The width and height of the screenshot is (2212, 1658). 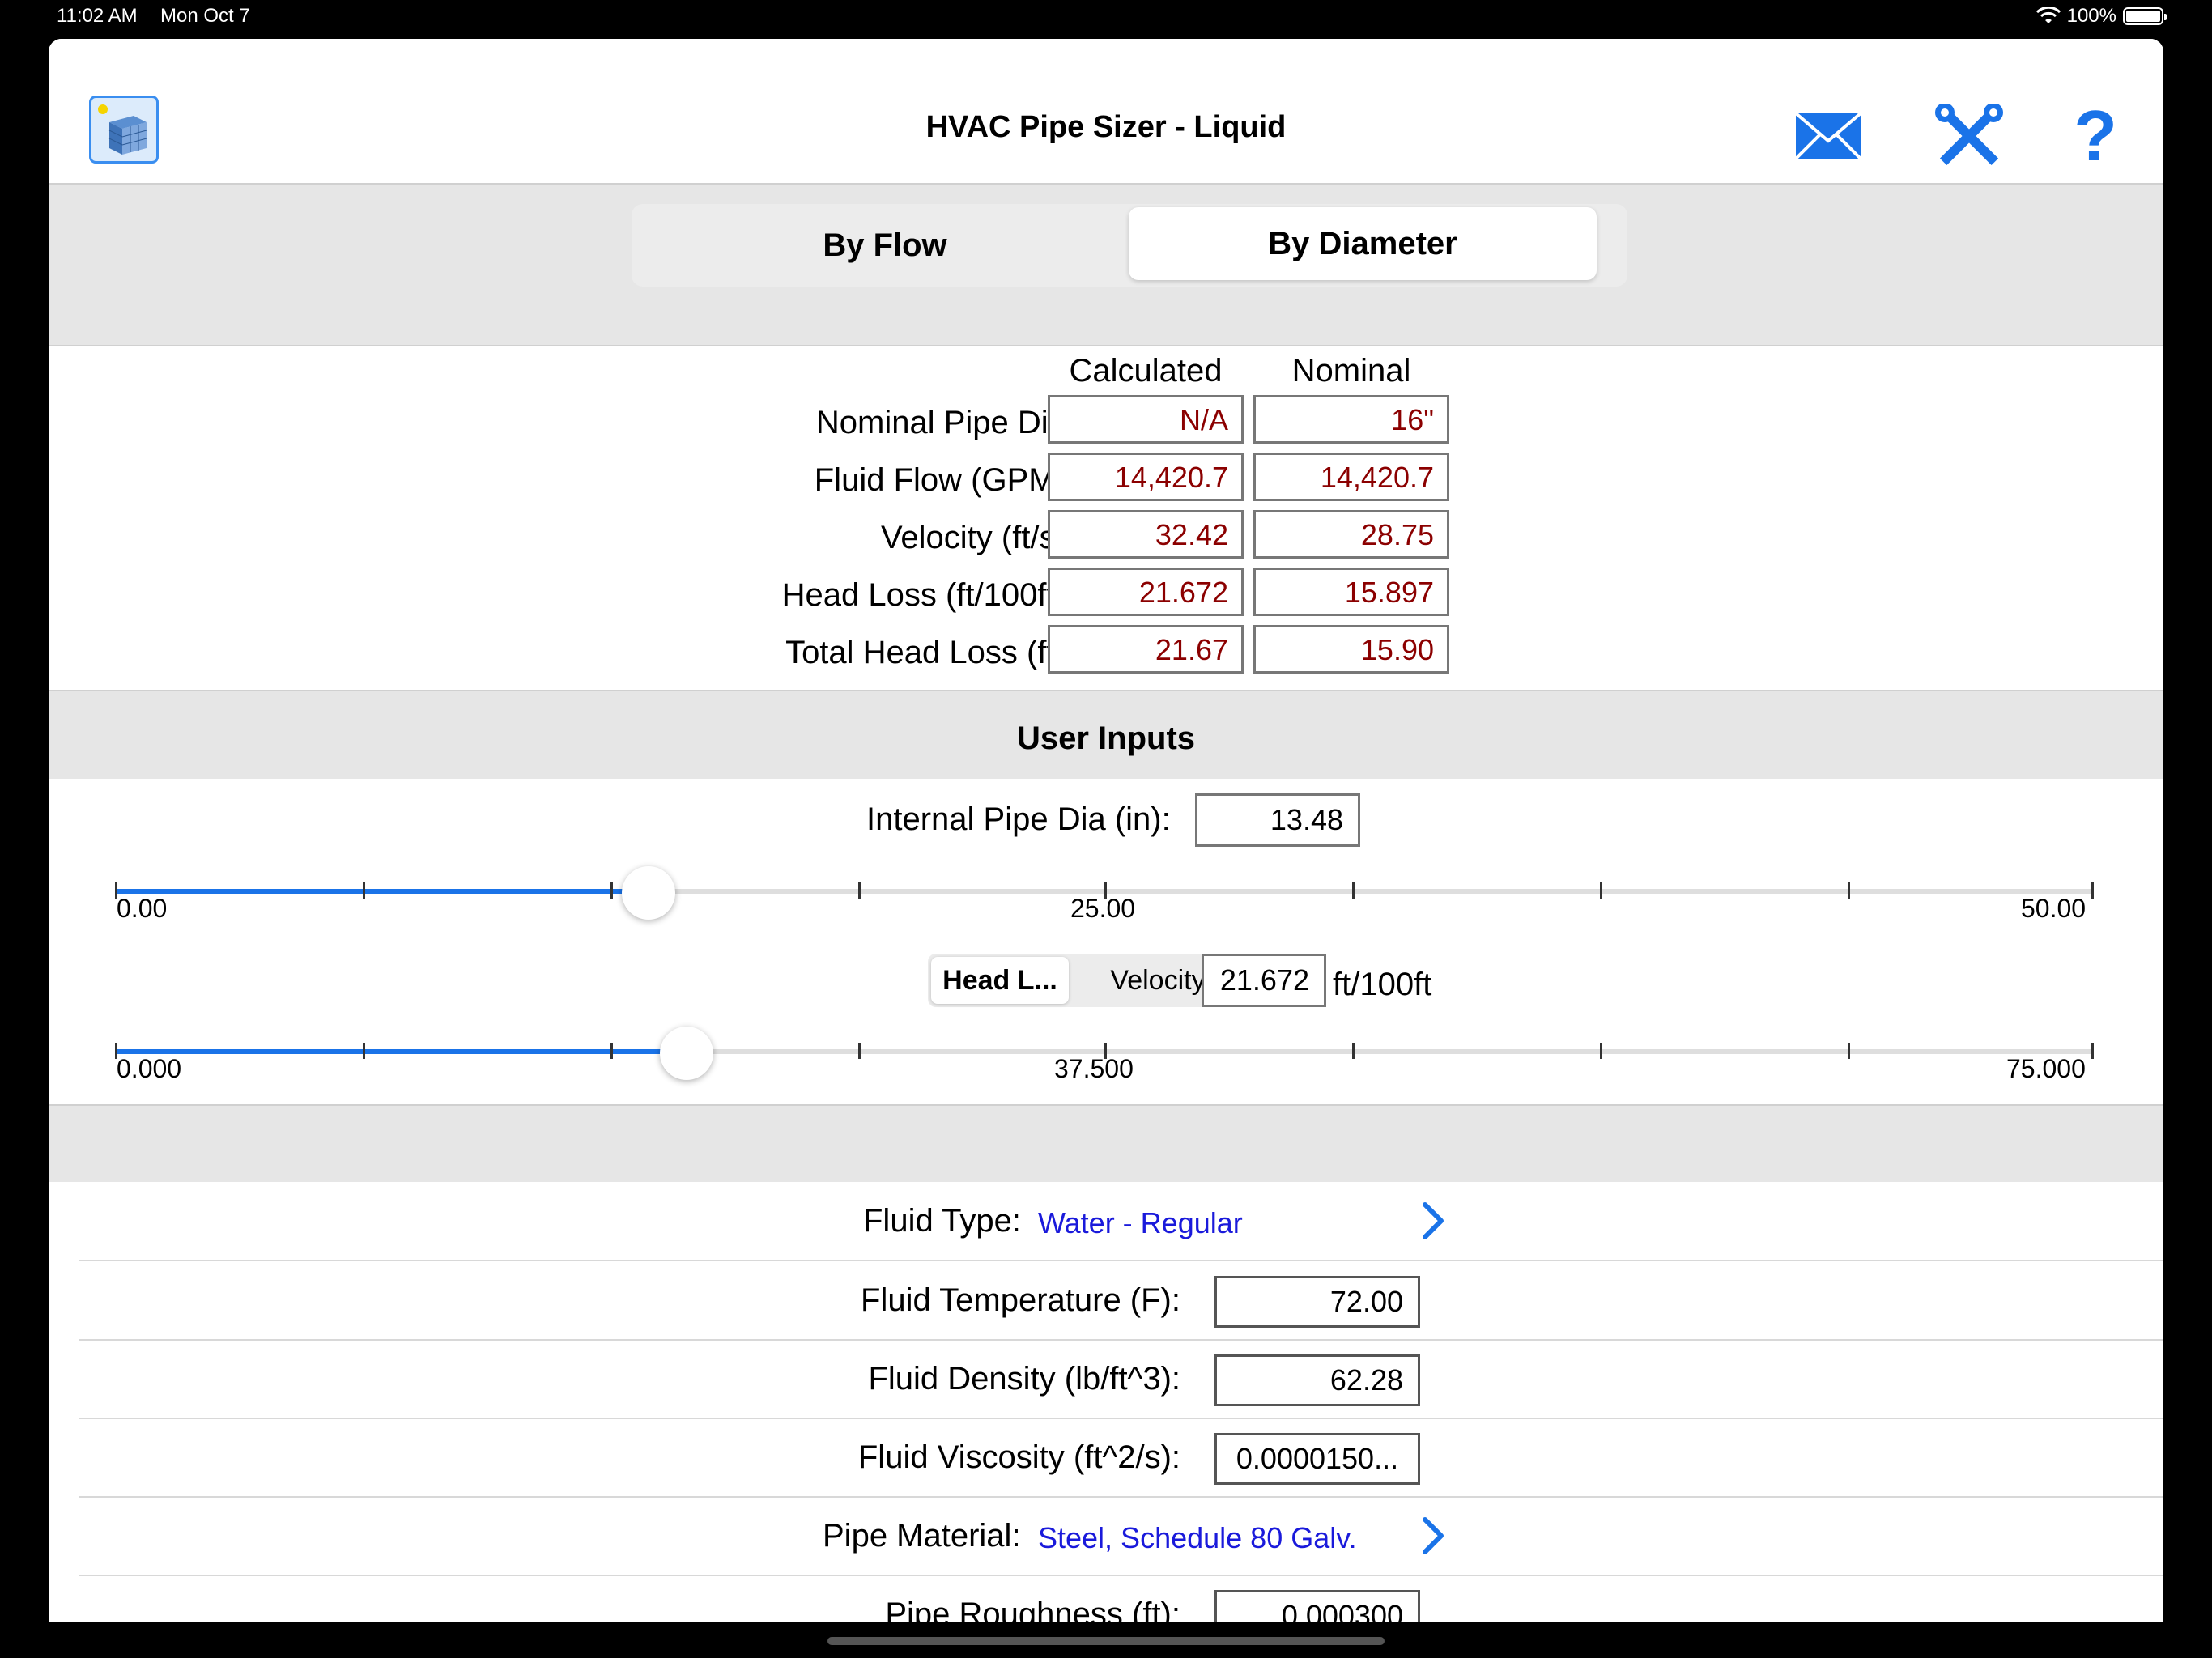 I want to click on pipe-material-label: Pipe Material:, so click(x=922, y=1536).